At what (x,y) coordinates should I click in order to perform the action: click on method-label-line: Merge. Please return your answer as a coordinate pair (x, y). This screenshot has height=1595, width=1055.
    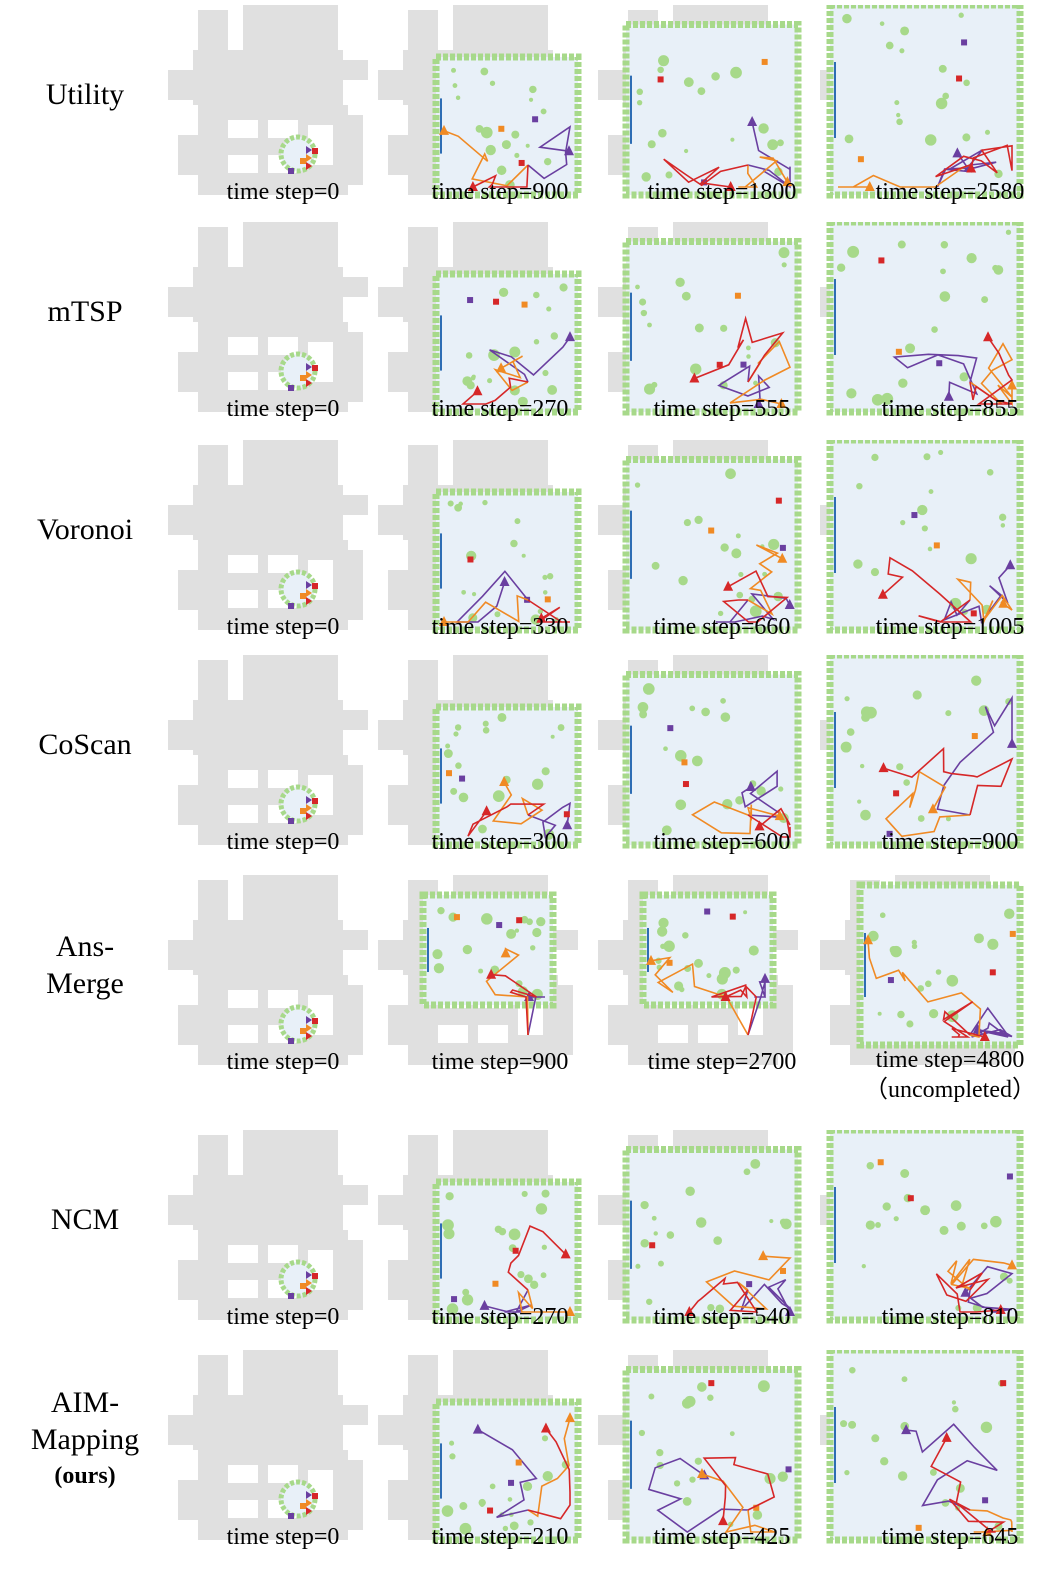
    Looking at the image, I should click on (85, 983).